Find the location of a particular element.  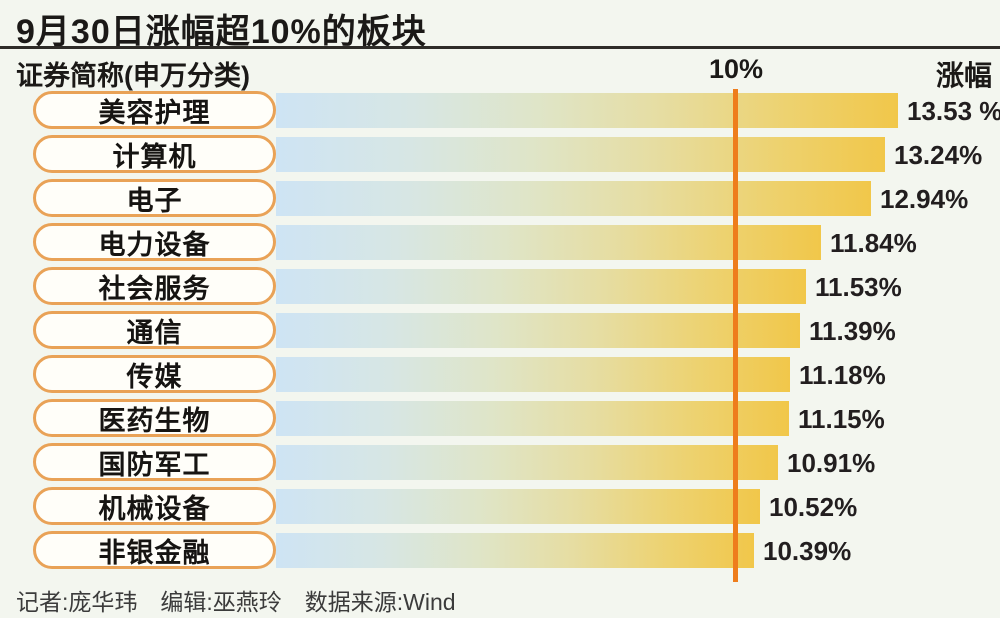

category-label: 国防军工 is located at coordinates (154, 464).